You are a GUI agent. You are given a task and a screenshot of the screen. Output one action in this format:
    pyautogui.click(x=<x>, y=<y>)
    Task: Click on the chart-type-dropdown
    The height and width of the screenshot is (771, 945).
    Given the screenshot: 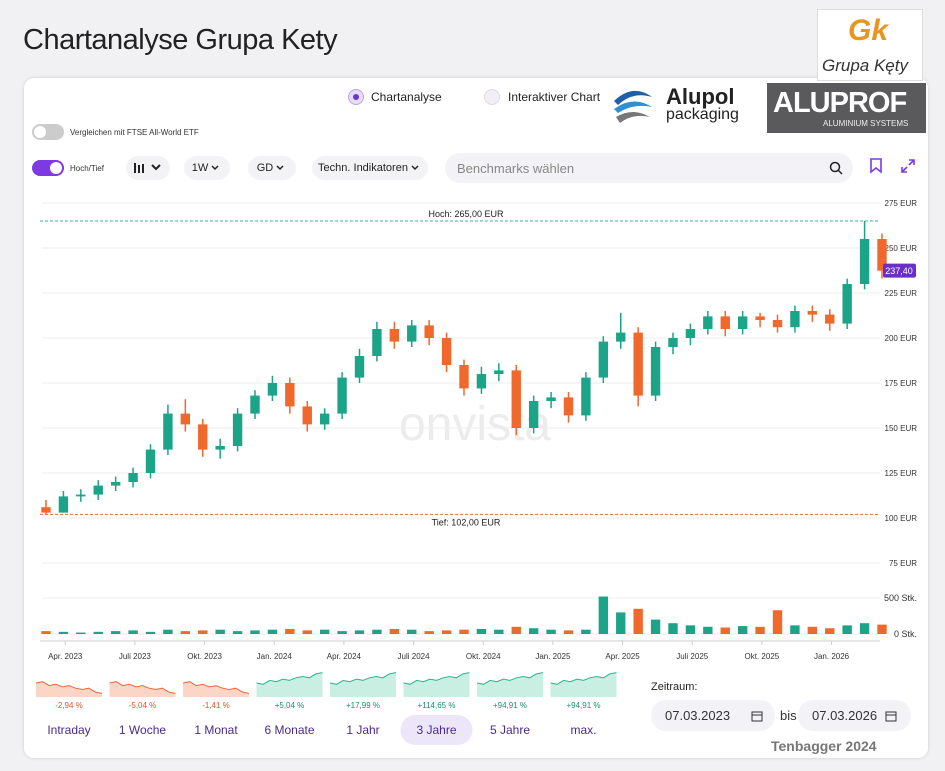 What is the action you would take?
    pyautogui.click(x=148, y=168)
    